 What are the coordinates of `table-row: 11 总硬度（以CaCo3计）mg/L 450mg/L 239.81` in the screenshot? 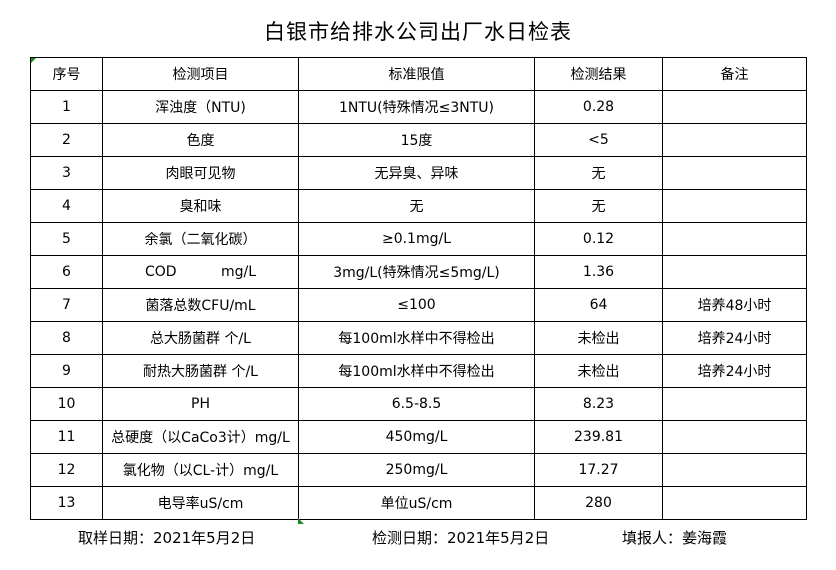 It's located at (418, 437).